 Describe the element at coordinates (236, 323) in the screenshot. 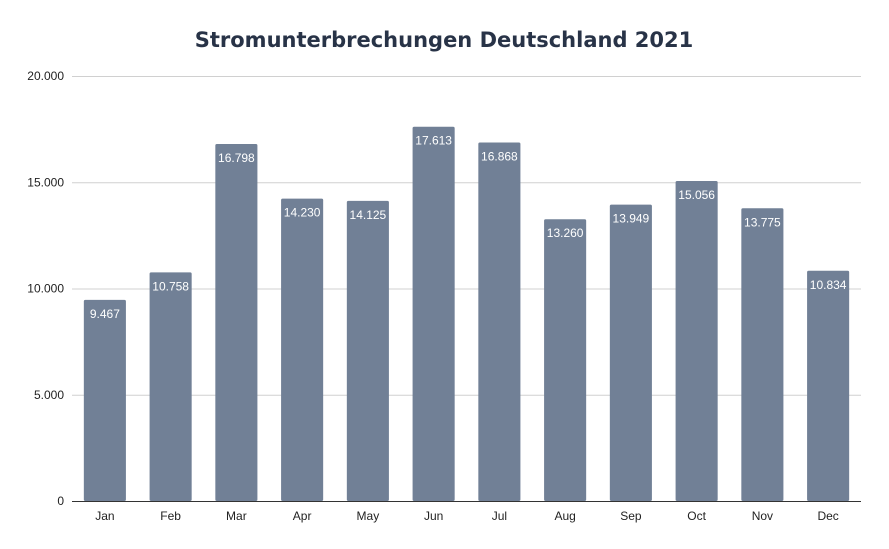

I see `bar-mar` at that location.